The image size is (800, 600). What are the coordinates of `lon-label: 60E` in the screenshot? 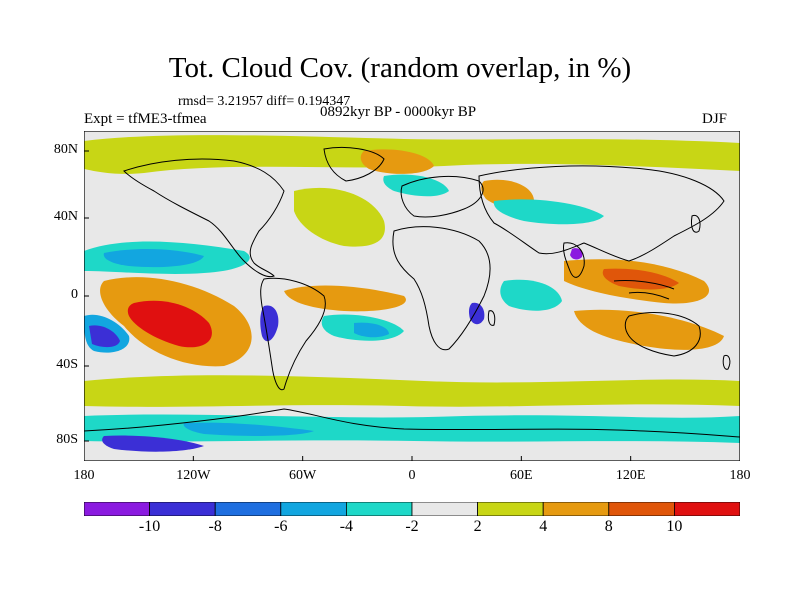 It's located at (521, 475).